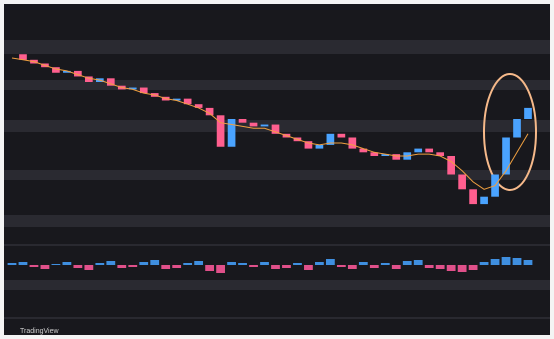  I want to click on brand: TradingView, so click(39, 331).